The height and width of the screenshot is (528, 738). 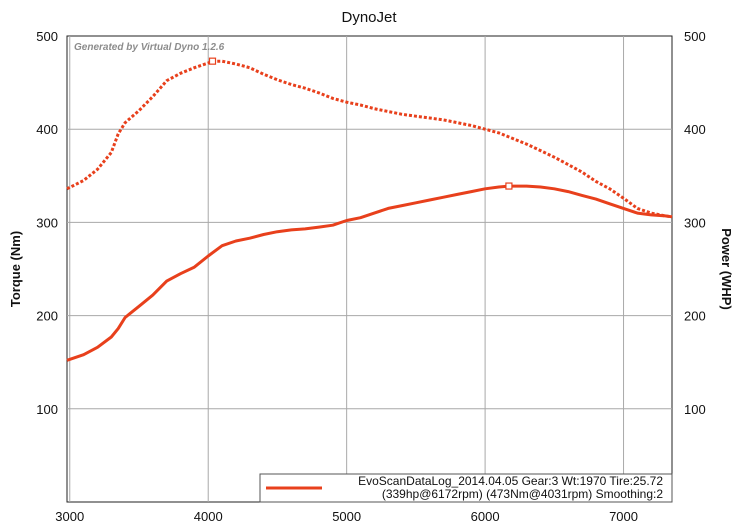 What do you see at coordinates (47, 409) in the screenshot?
I see `y-left-tick-label: 100` at bounding box center [47, 409].